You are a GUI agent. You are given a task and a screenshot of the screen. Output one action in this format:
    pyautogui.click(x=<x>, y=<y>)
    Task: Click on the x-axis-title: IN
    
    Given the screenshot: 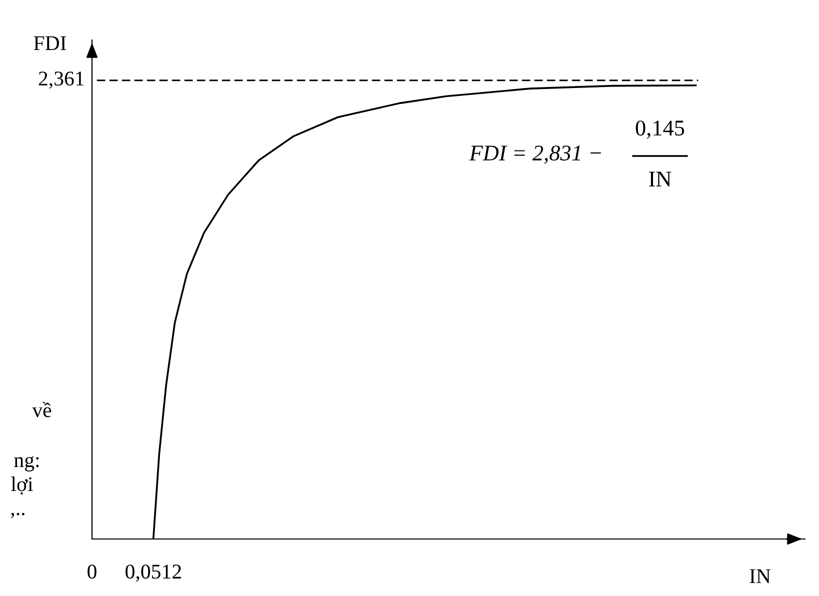 What is the action you would take?
    pyautogui.click(x=760, y=576)
    